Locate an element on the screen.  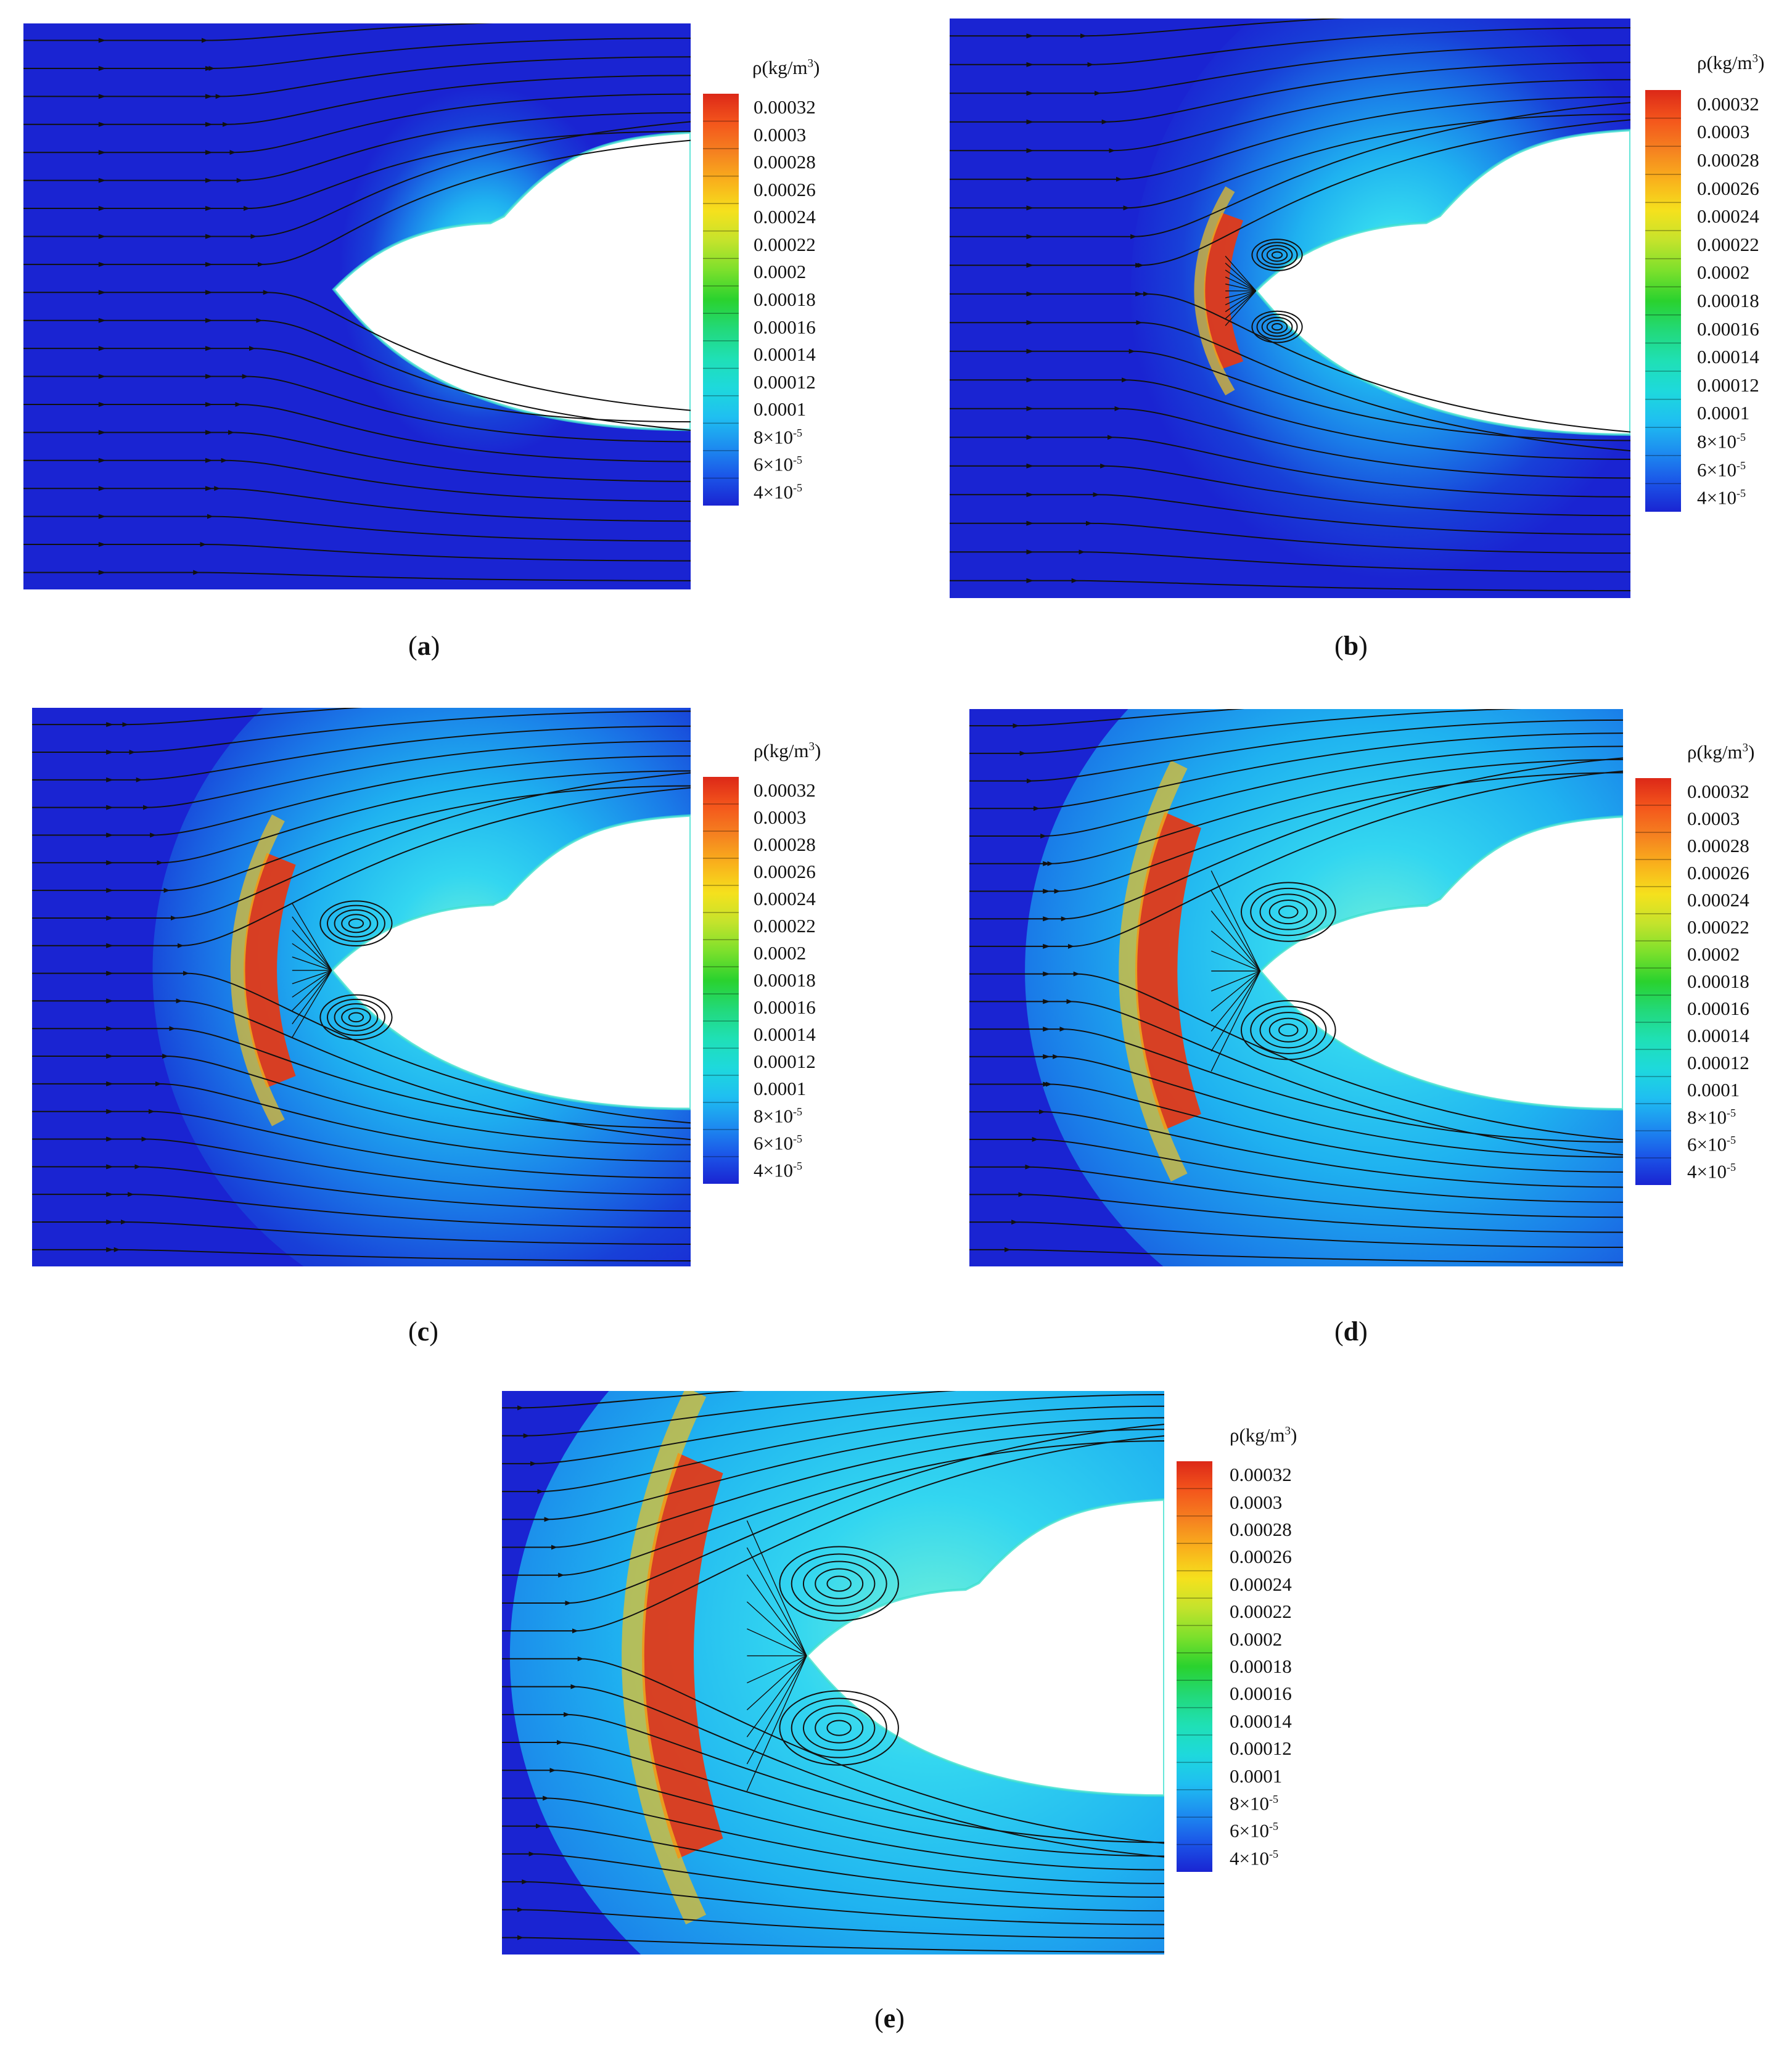
colorbar-tick-label: 0.0002 is located at coordinates (780, 953).